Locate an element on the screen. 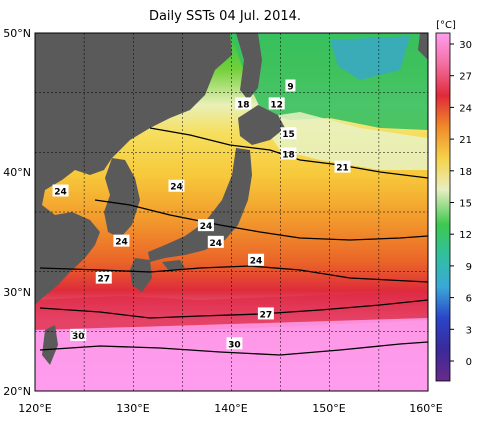 The image size is (480, 426). colorbar-tick-label: 12 is located at coordinates (465, 235).